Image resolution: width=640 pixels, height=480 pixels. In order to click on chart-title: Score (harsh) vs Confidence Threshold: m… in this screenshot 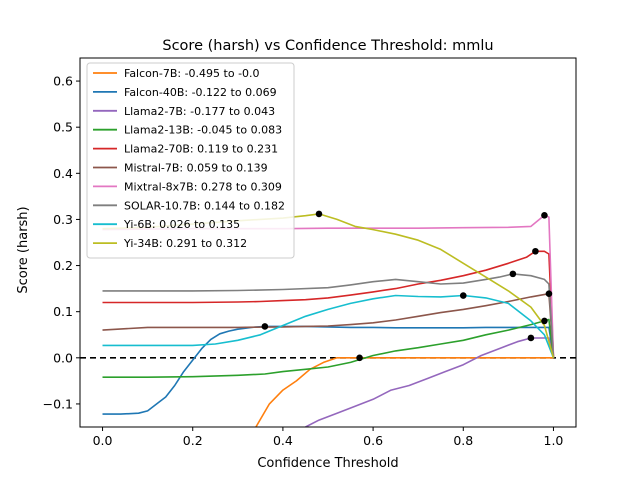, I will do `click(327, 46)`.